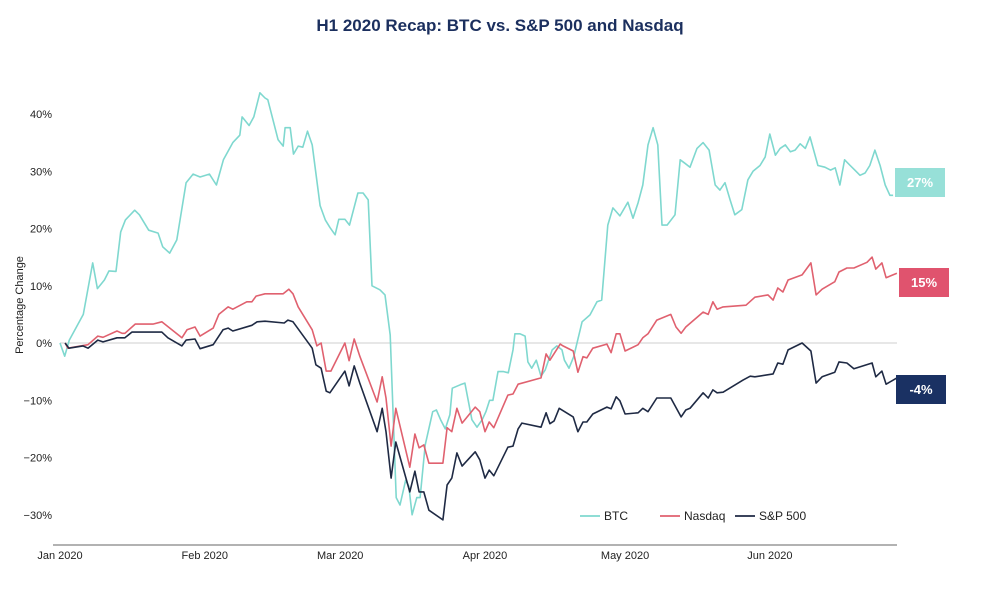 The height and width of the screenshot is (602, 1000). Describe the element at coordinates (59, 556) in the screenshot. I see `x-tick-label: Jan 2020` at that location.